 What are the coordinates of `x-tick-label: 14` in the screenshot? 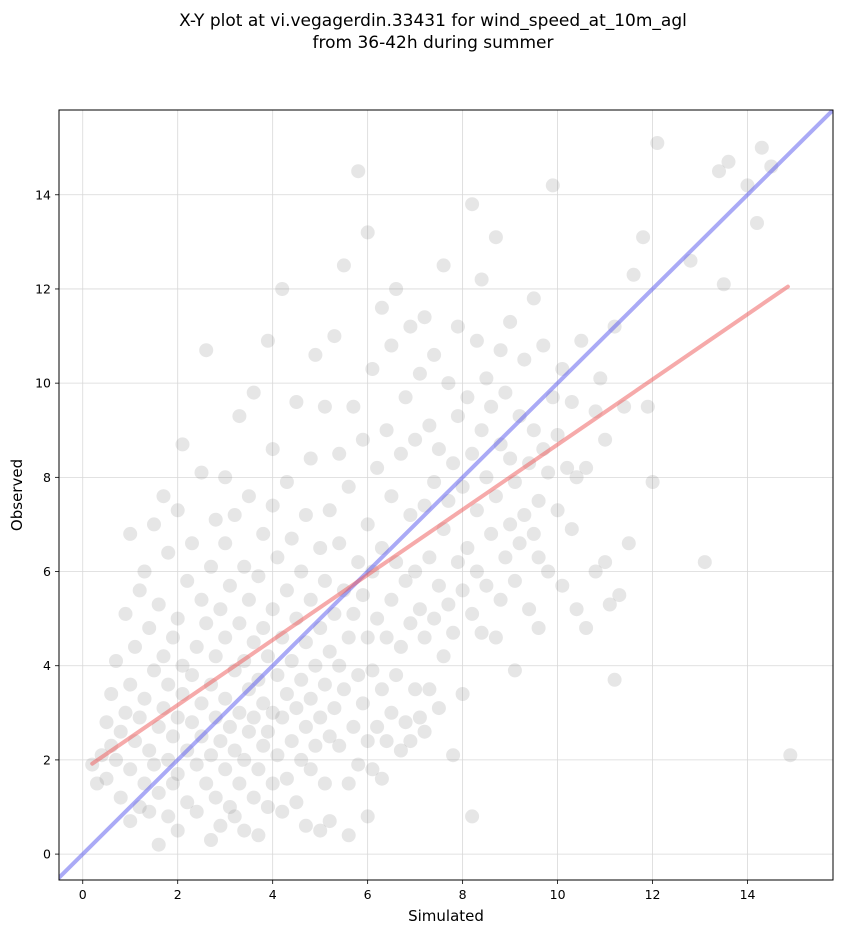 It's located at (748, 894).